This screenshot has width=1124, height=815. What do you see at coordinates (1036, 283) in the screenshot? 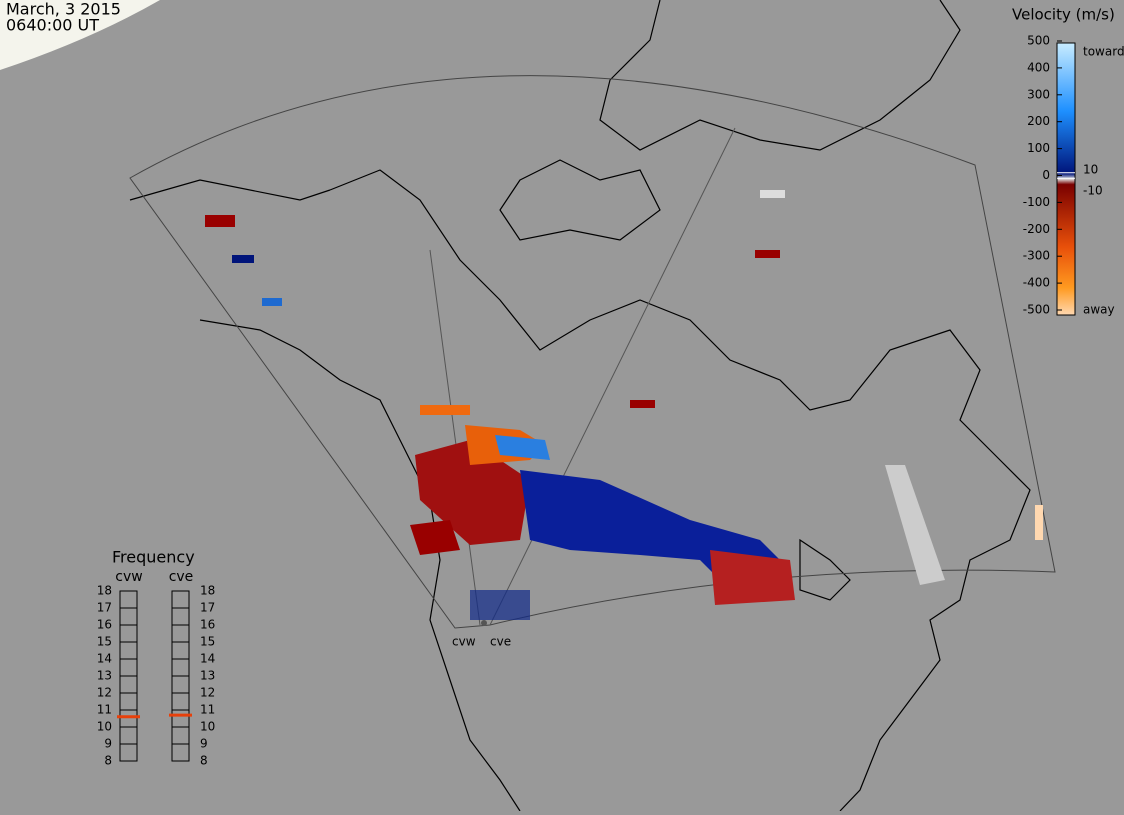
I see `velocity-tick-label: -400` at bounding box center [1036, 283].